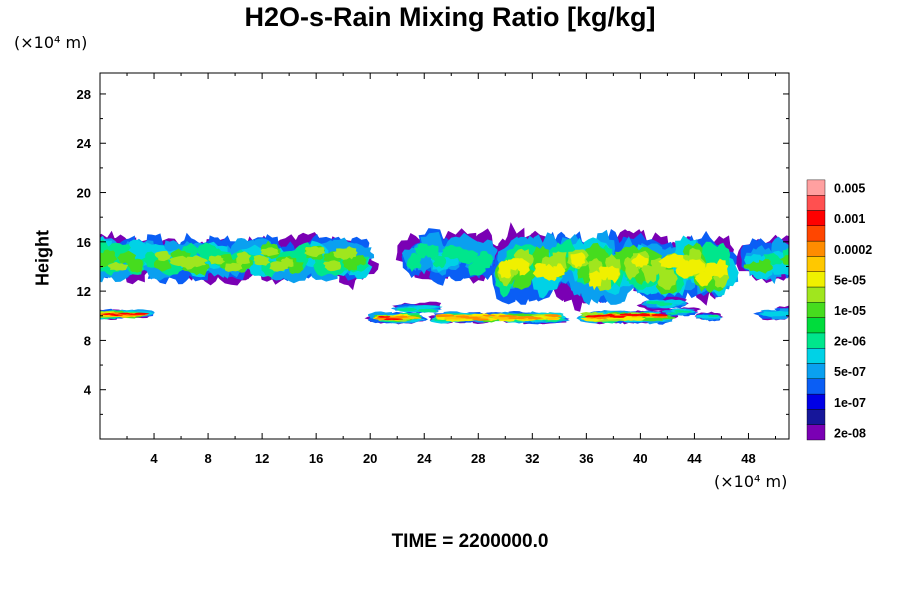  What do you see at coordinates (84, 193) in the screenshot?
I see `y-tick-label: 20` at bounding box center [84, 193].